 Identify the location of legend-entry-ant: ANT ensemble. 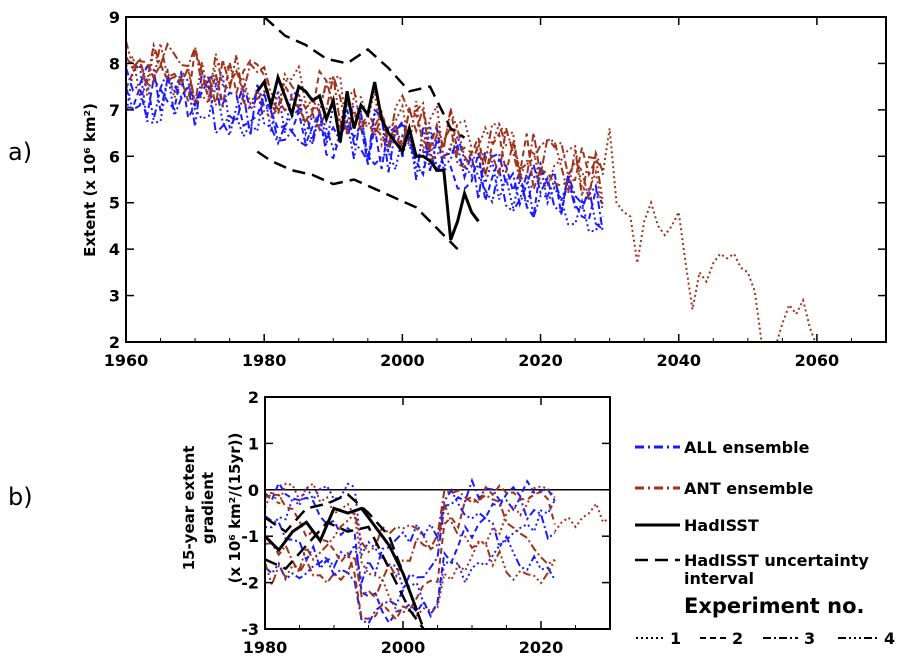
(724, 488).